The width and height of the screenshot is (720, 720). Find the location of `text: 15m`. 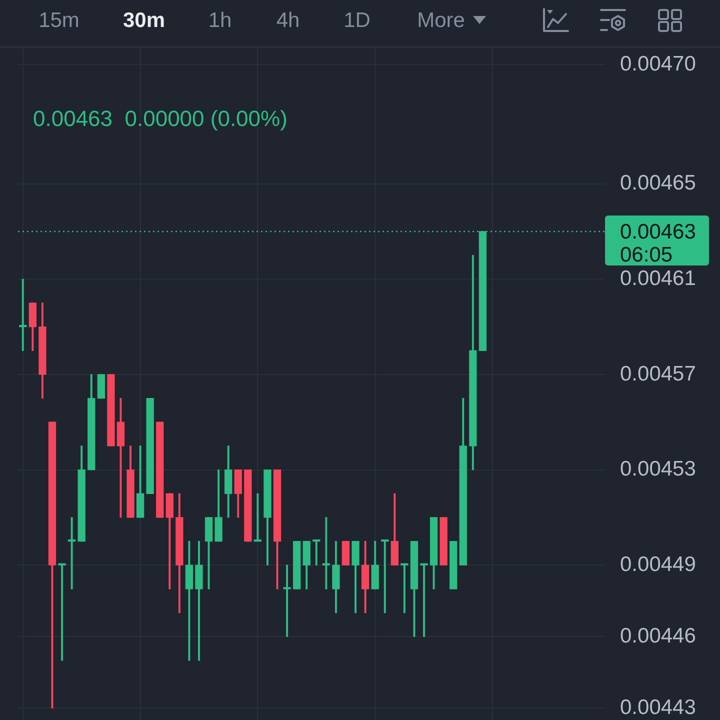

text: 15m is located at coordinates (59, 21).